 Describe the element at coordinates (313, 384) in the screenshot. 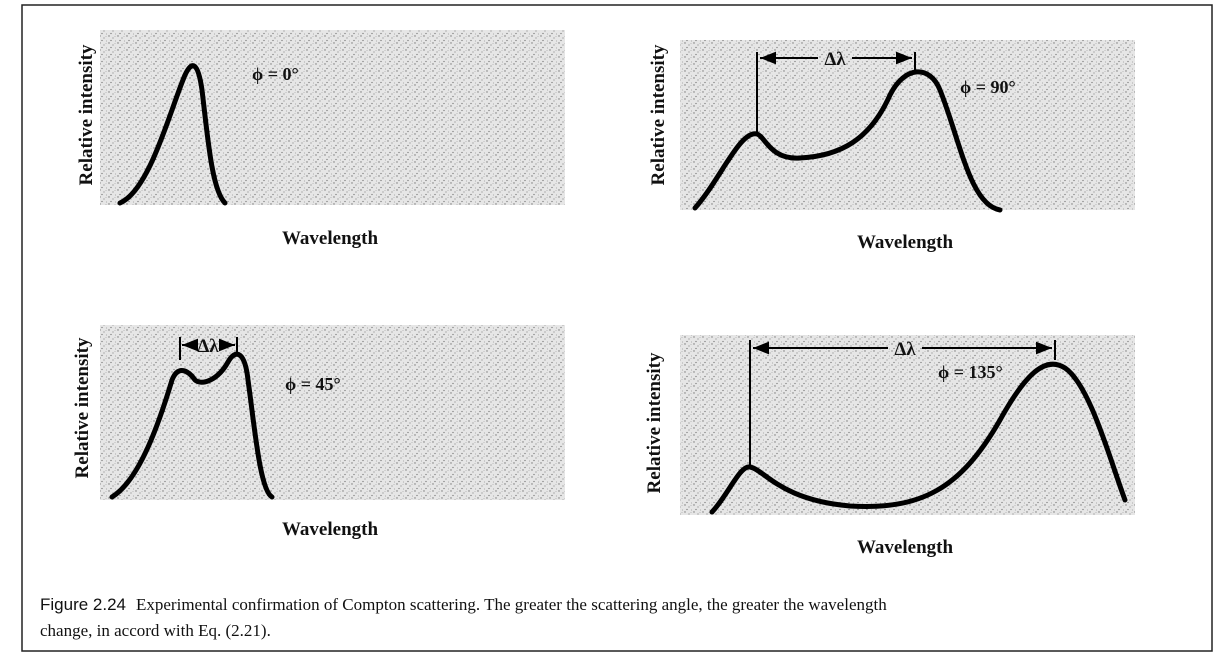

I see `angle-label: ϕ = 45°` at that location.